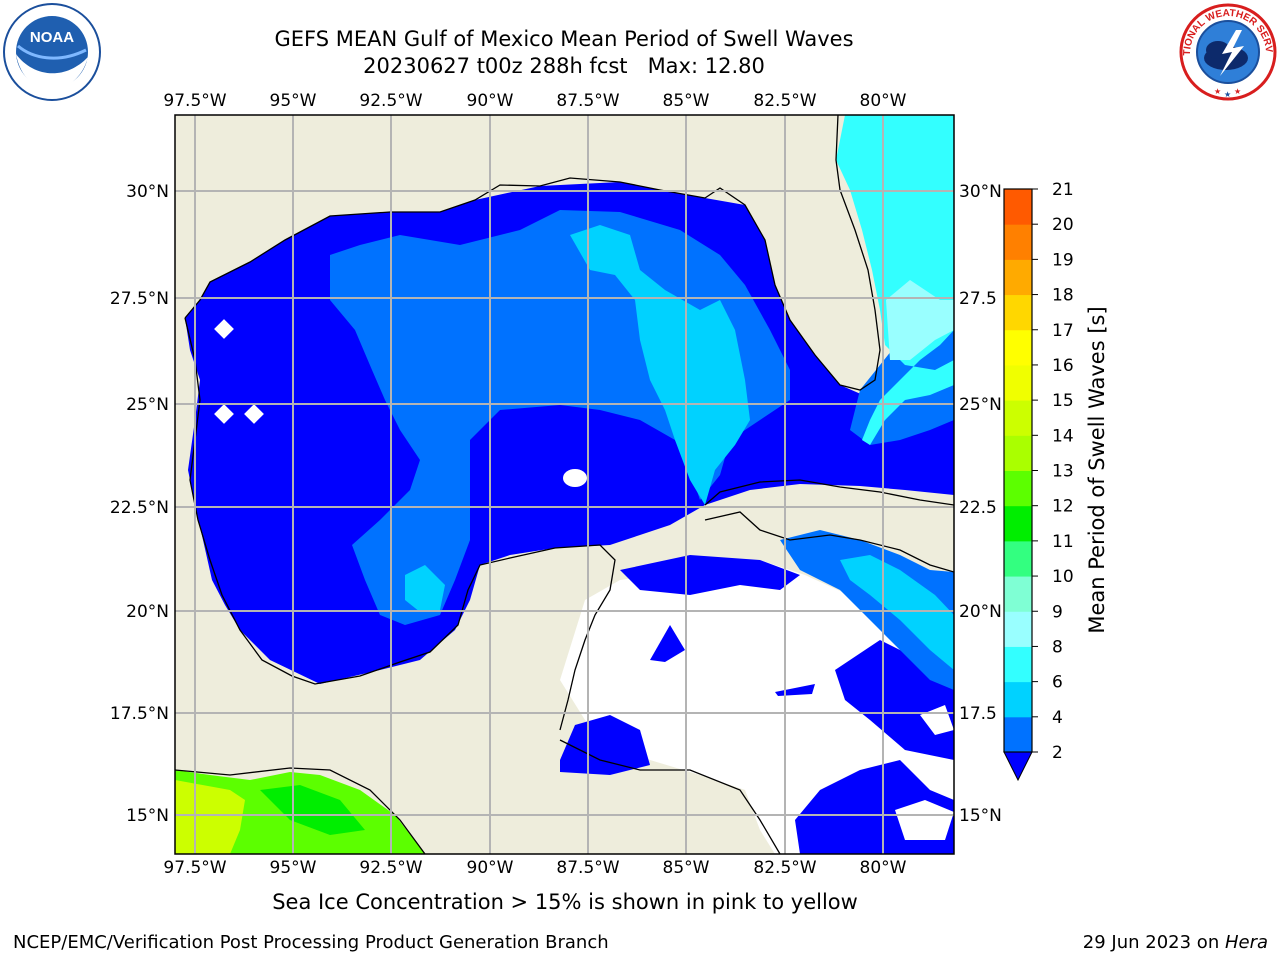 This screenshot has height=960, width=1280. I want to click on colorbar-tick-label: 2, so click(1057, 753).